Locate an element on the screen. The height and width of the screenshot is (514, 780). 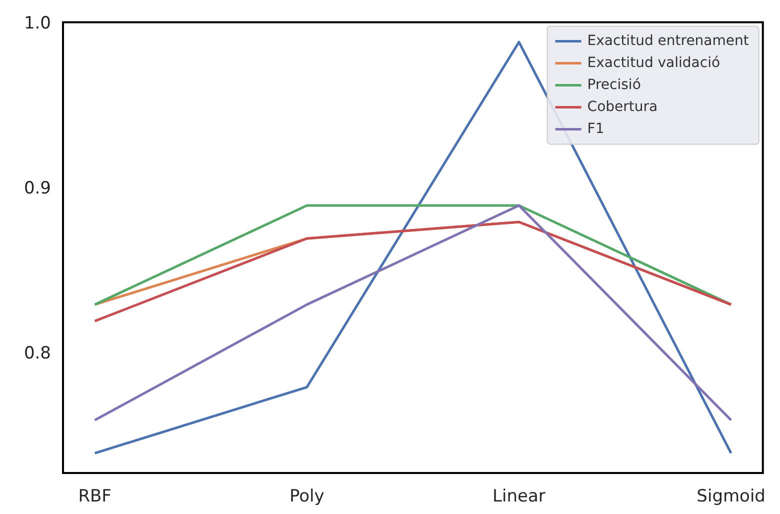
legend-label: Precisió is located at coordinates (614, 84).